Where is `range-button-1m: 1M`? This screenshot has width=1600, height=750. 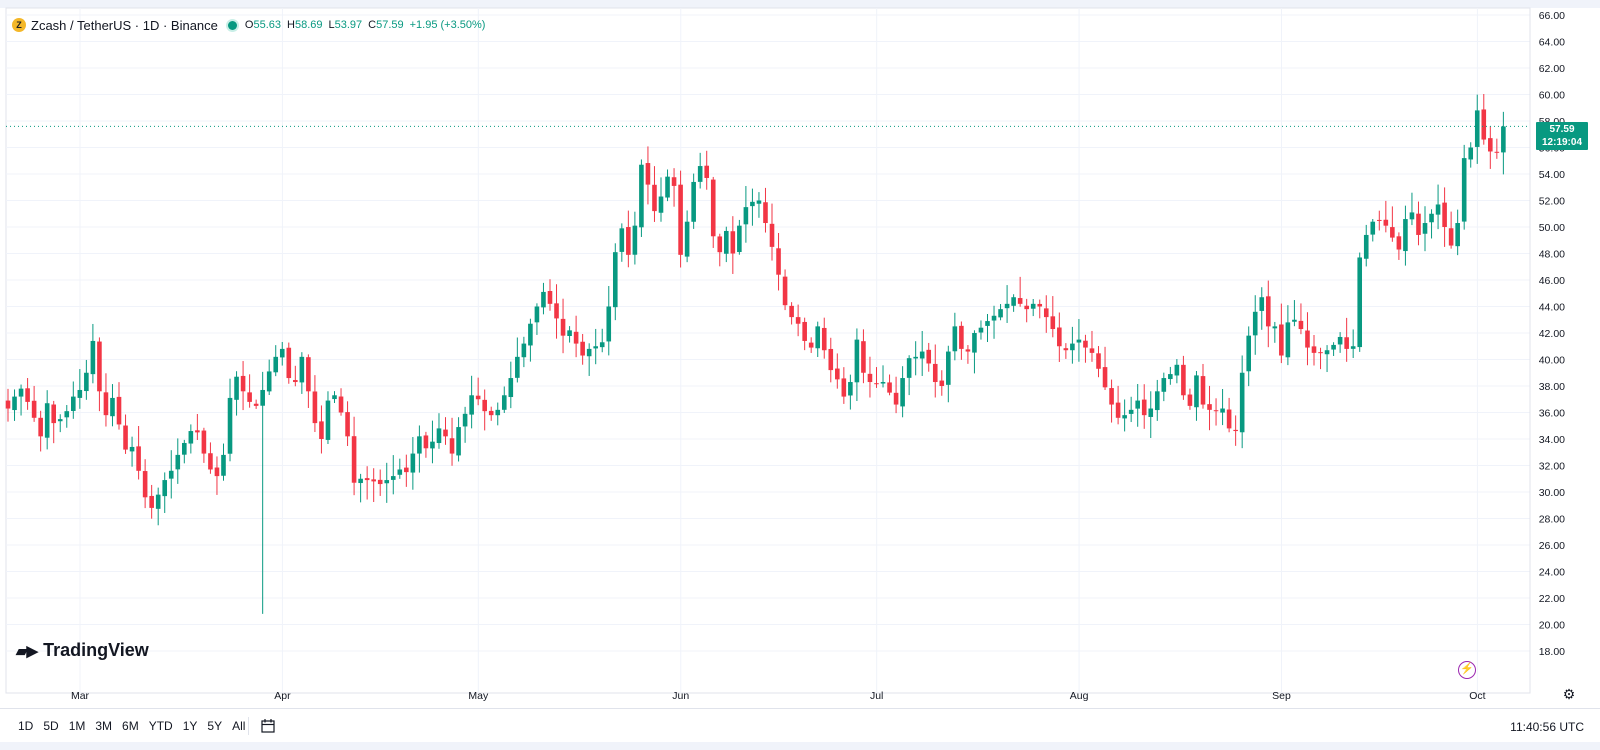
range-button-1m: 1M is located at coordinates (77, 726).